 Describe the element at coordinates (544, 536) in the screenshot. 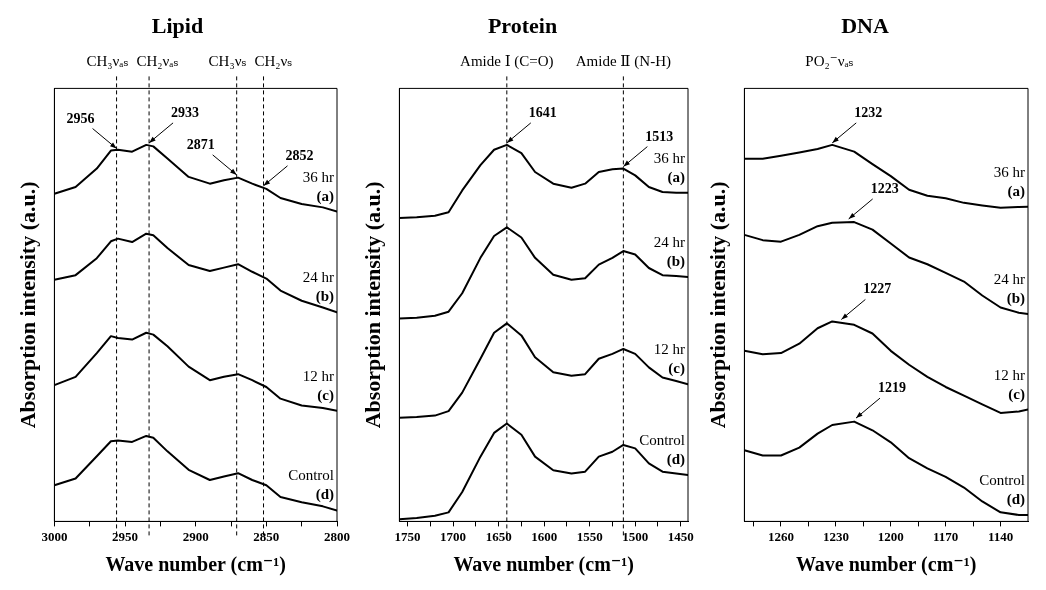

I see `x-tick-label: 1600` at that location.